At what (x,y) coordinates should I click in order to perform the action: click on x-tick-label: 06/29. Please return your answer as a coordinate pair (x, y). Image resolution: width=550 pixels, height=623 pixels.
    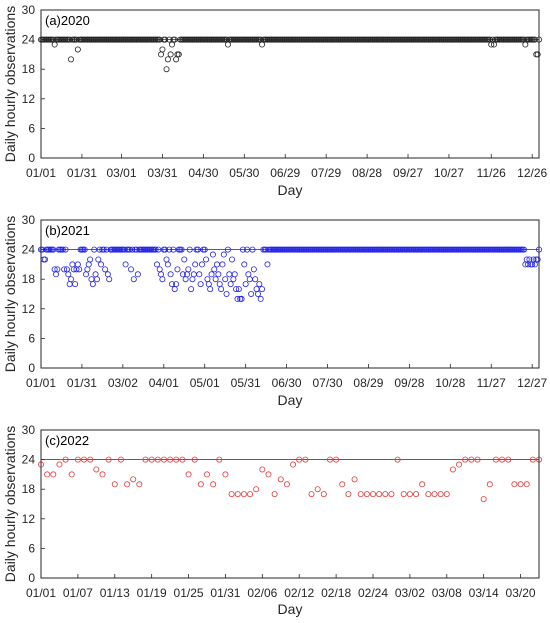
    Looking at the image, I should click on (285, 173).